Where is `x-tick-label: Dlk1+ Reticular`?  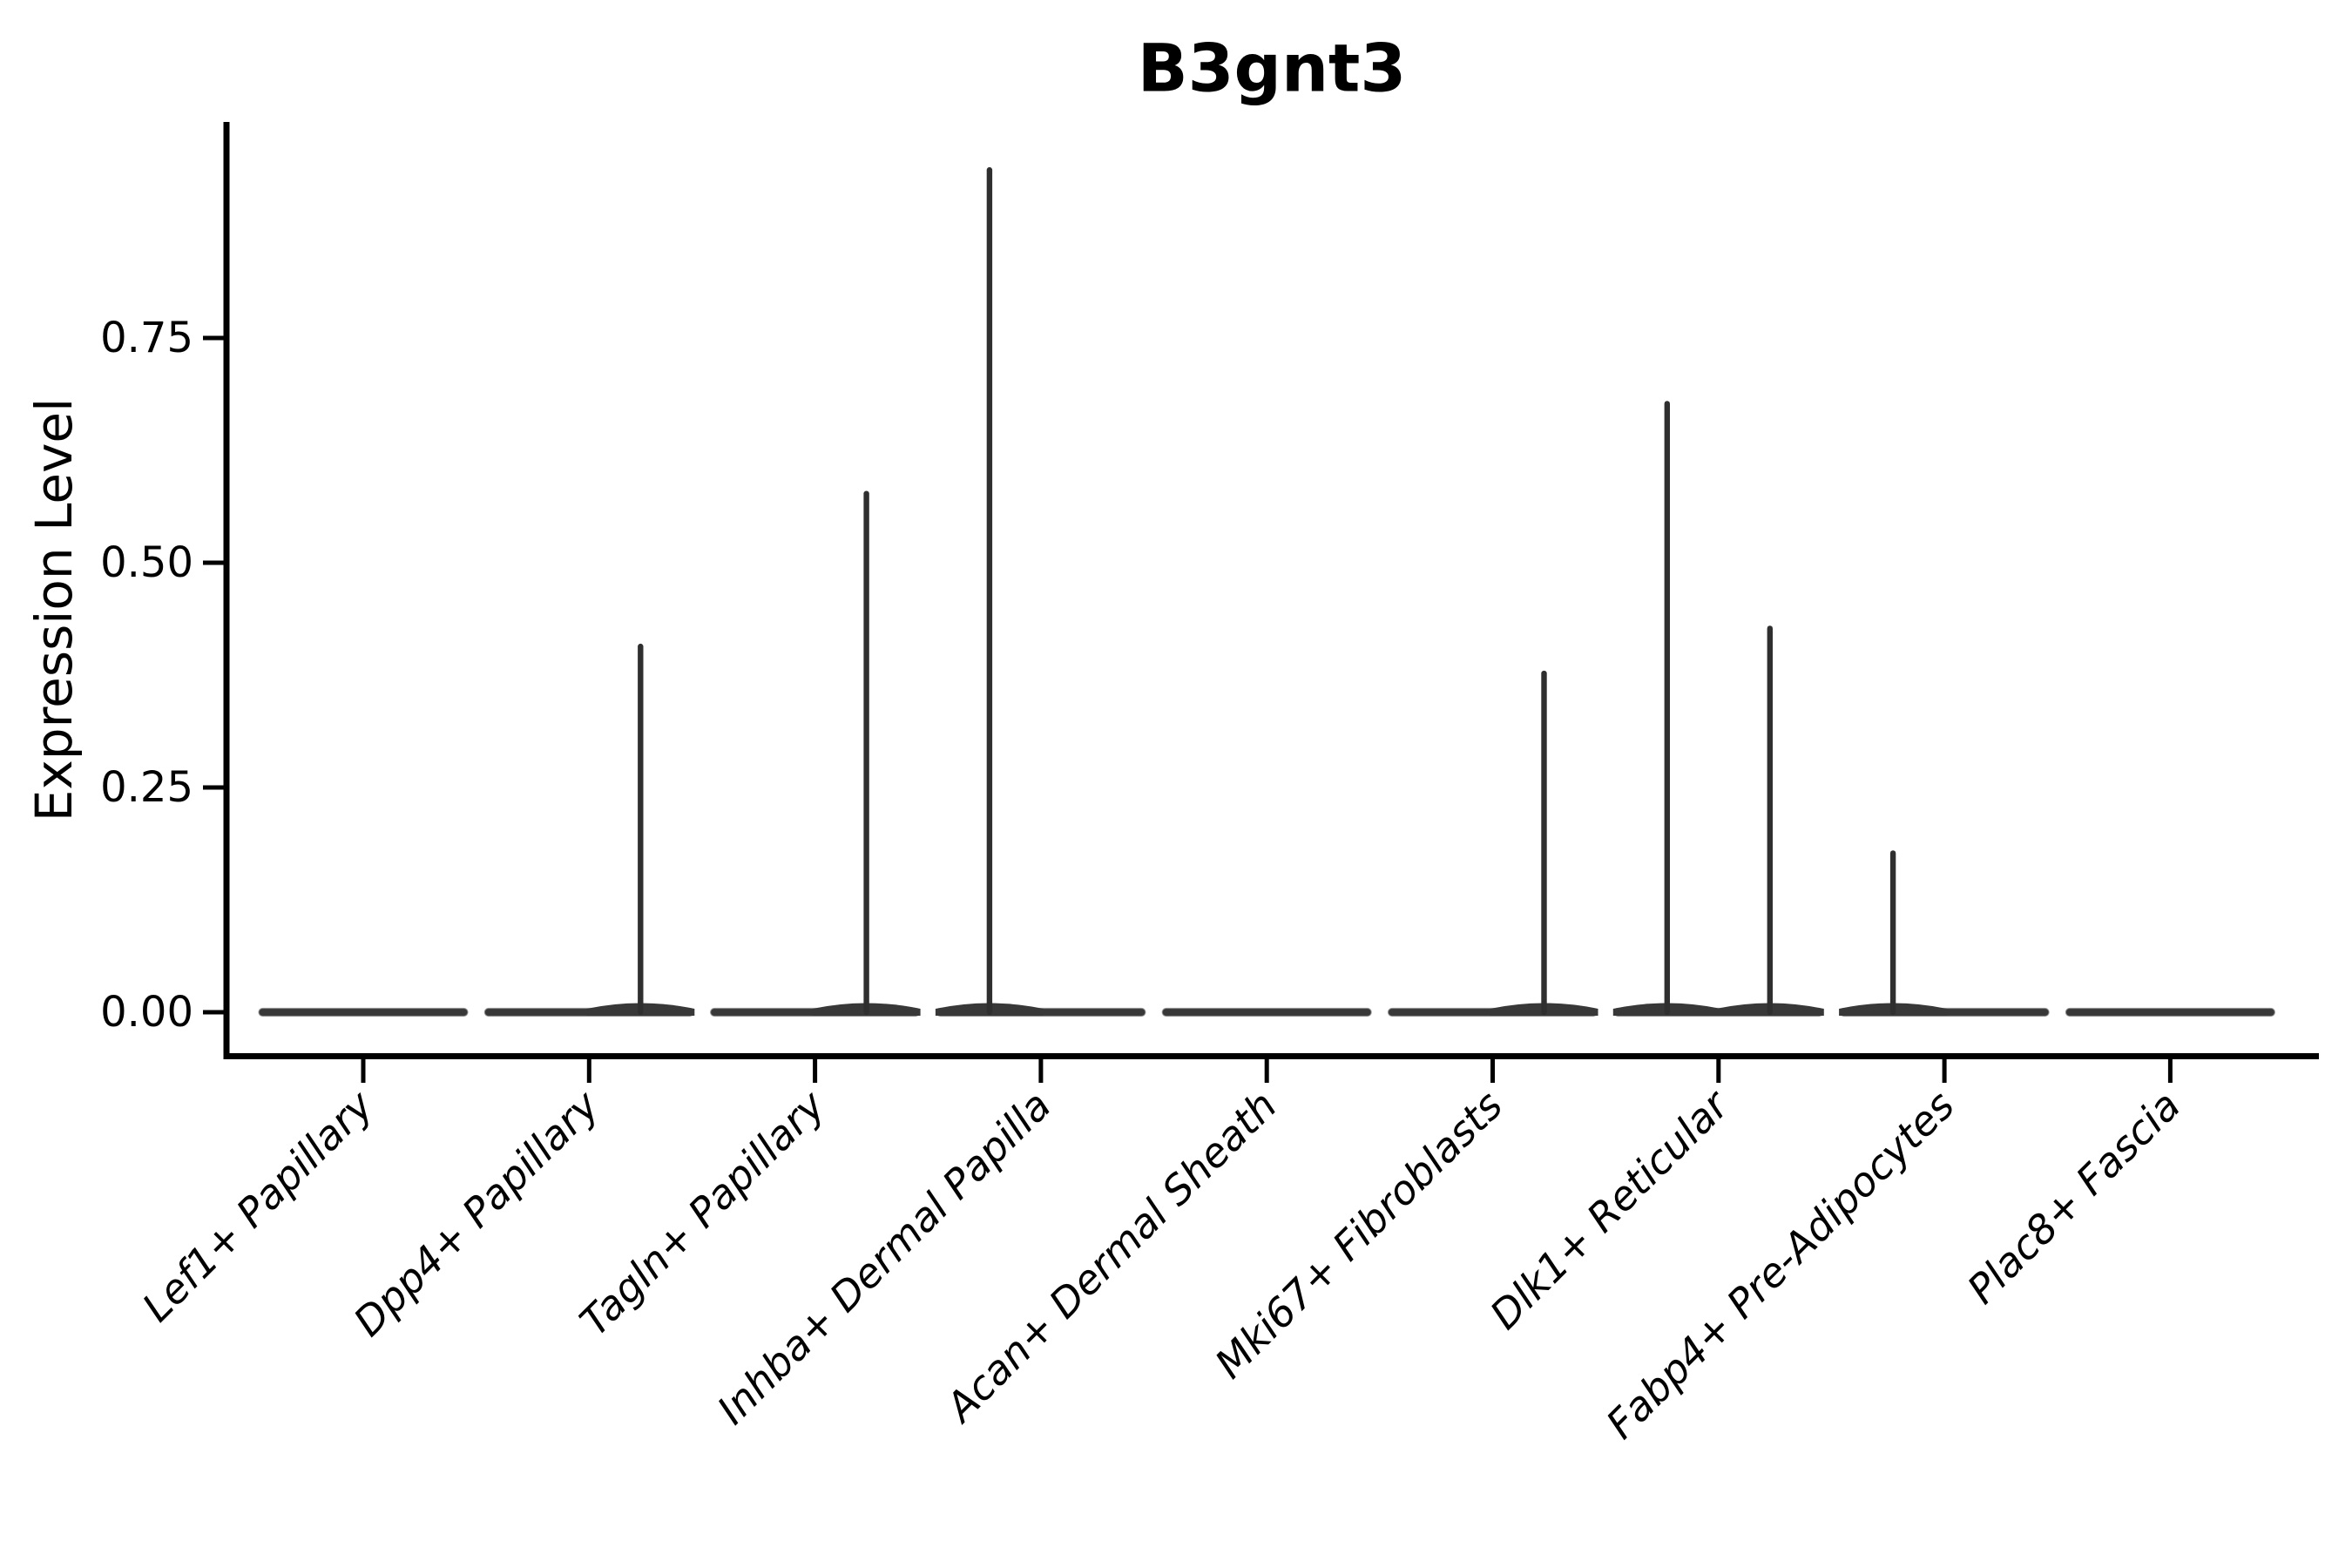
x-tick-label: Dlk1+ Reticular is located at coordinates (1610, 1208).